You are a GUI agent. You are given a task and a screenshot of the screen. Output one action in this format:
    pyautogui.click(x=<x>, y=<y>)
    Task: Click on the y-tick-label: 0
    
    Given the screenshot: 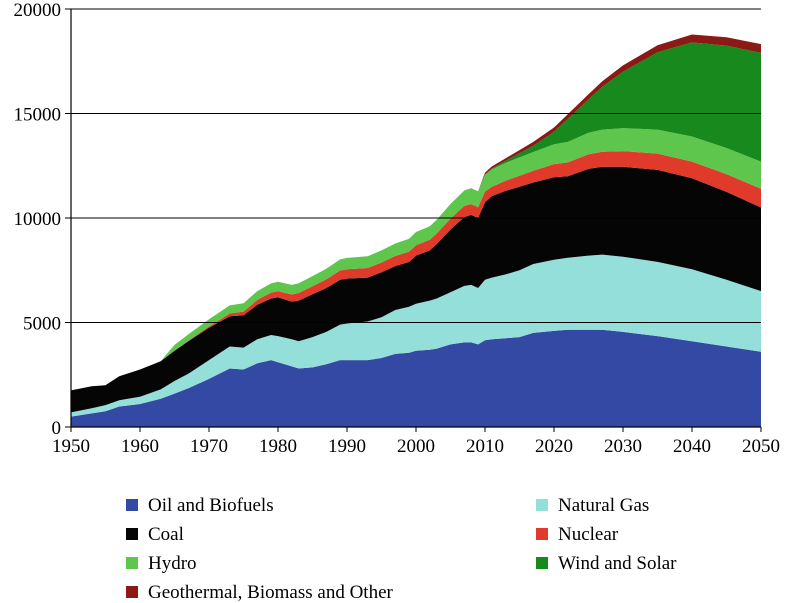 What is the action you would take?
    pyautogui.click(x=57, y=428)
    